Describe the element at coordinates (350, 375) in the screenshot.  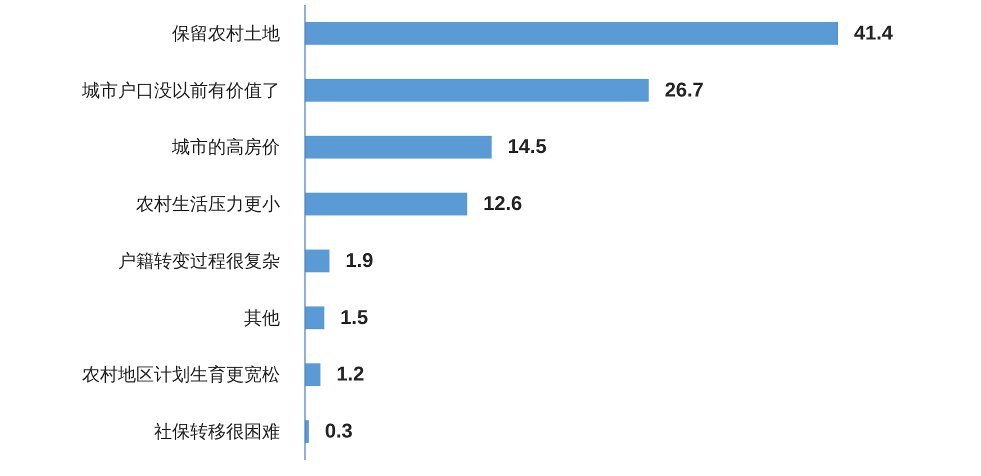
I see `data-label: 1.2` at that location.